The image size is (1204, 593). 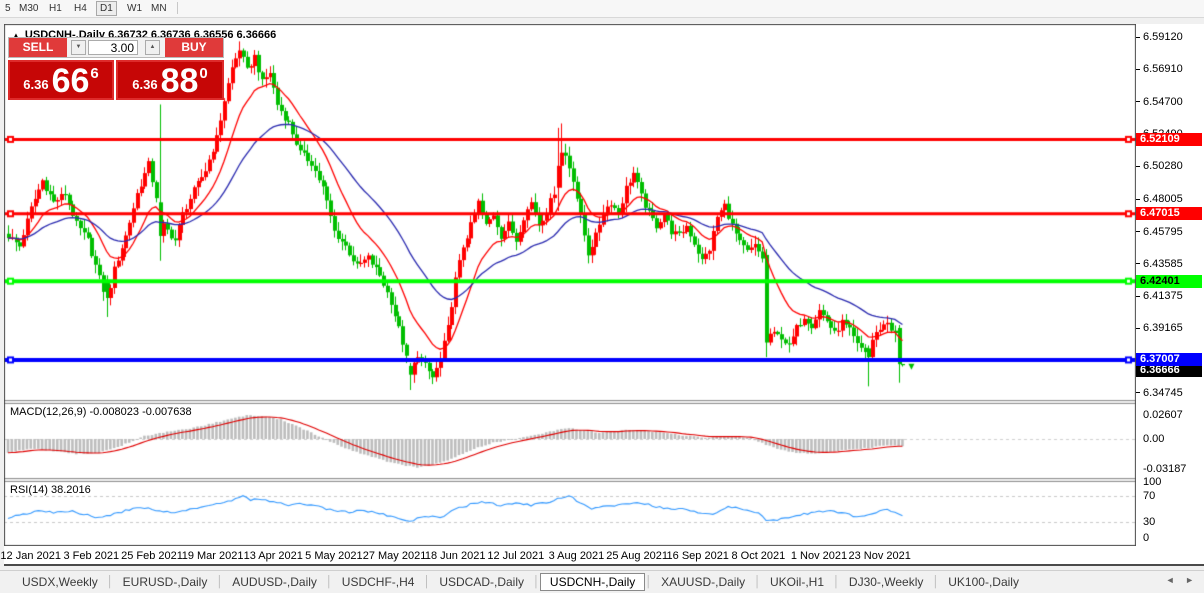 What do you see at coordinates (145, 84) in the screenshot?
I see `buy-price-prefix: 6.36` at bounding box center [145, 84].